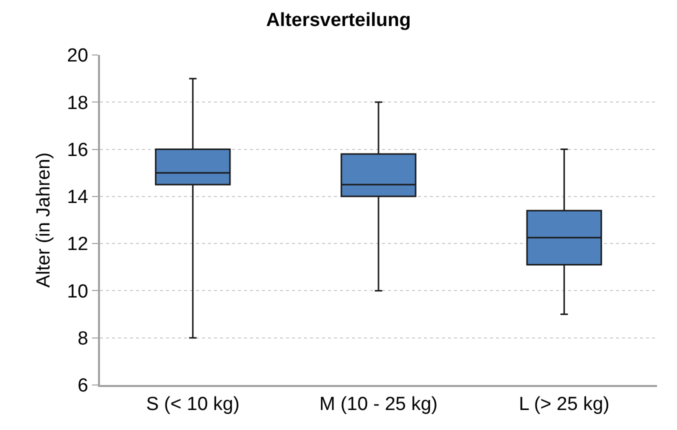  Describe the element at coordinates (77, 245) in the screenshot. I see `y-tick-label: 12` at that location.